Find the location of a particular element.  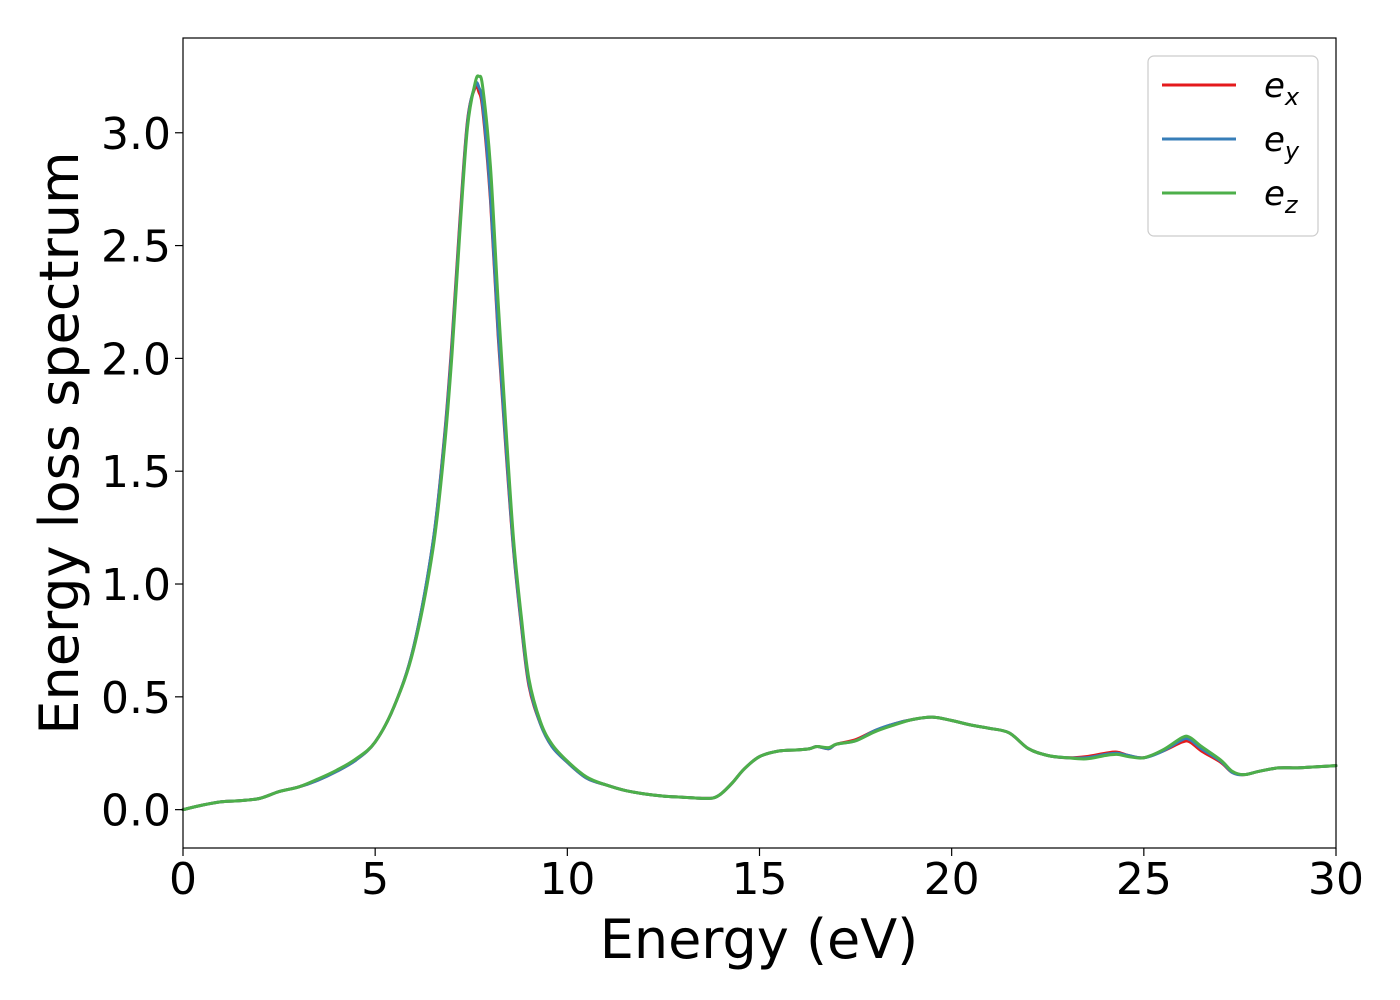

y-tick-label: 2.5 is located at coordinates (136, 247).